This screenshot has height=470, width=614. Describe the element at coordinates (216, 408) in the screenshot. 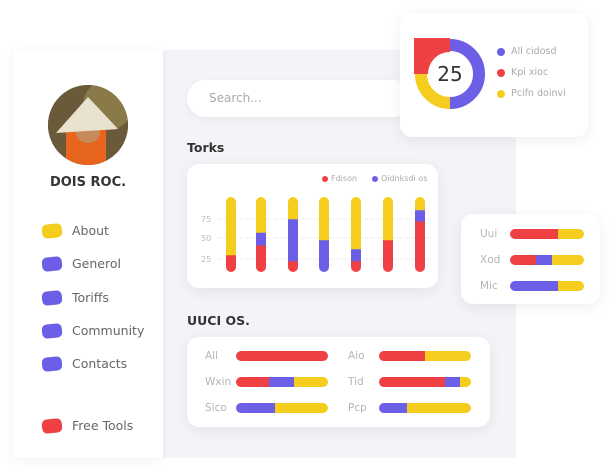

I see `uuci-row-label: Sico` at that location.